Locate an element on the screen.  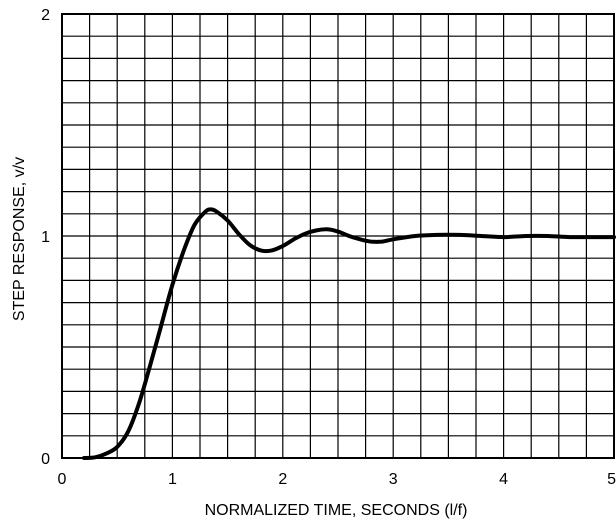
x-tick-labels: 0 1 2 3 4 5 is located at coordinates (337, 479).